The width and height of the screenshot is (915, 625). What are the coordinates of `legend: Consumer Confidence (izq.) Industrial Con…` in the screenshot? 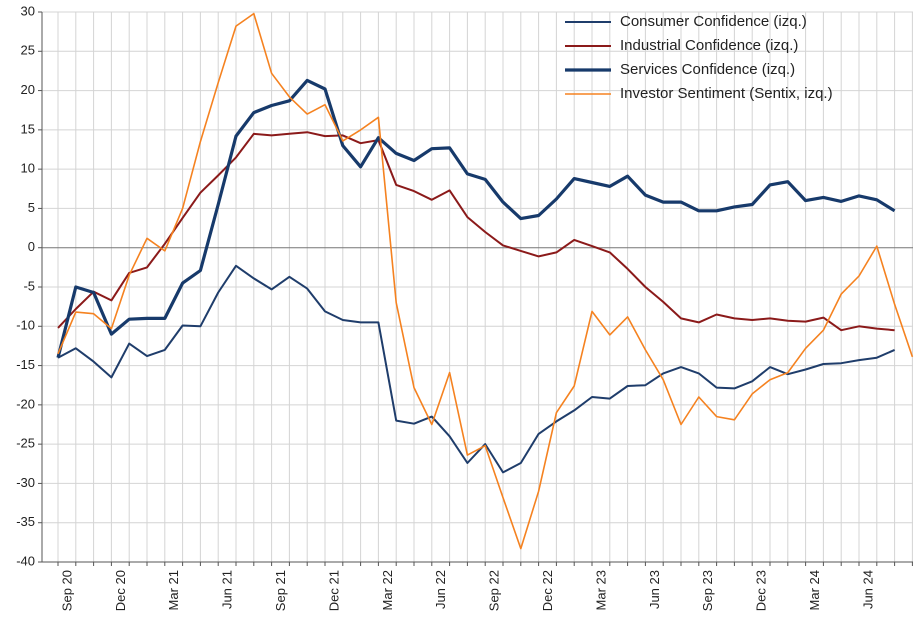 It's located at (699, 57).